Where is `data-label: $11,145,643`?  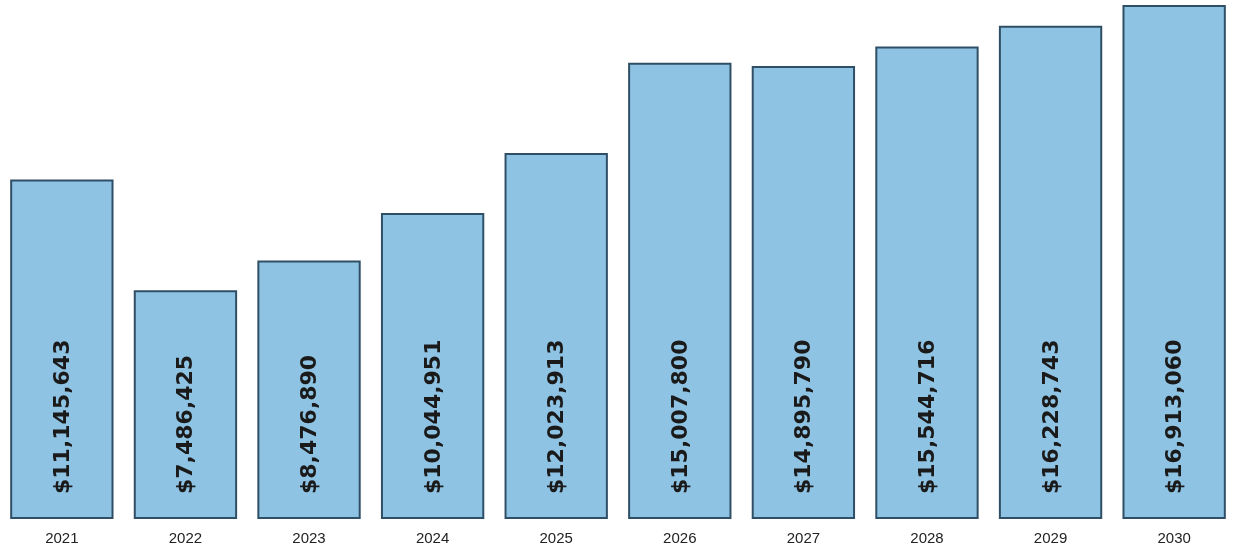
data-label: $11,145,643 is located at coordinates (61, 416).